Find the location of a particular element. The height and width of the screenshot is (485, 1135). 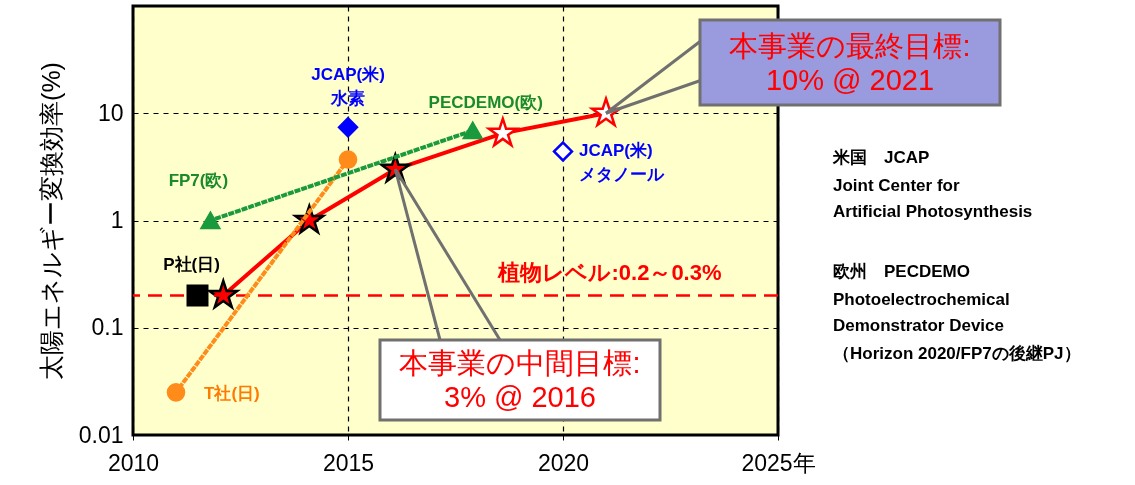

annotation: FP7(欧) is located at coordinates (198, 180).